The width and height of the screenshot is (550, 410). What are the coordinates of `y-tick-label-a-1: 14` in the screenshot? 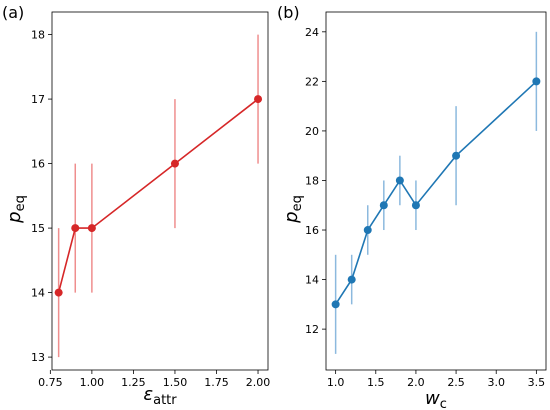 It's located at (38, 293).